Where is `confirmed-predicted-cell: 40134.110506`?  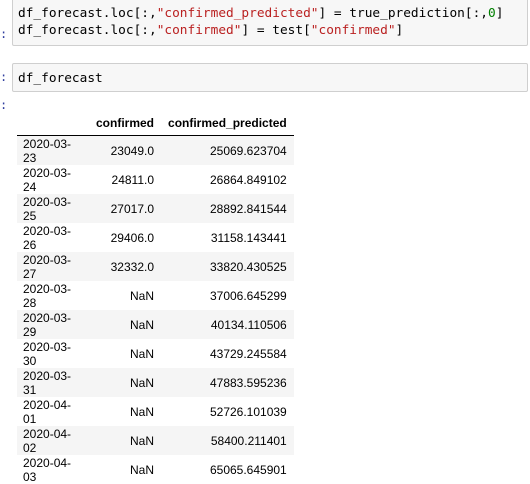
confirmed-predicted-cell: 40134.110506 is located at coordinates (227, 324).